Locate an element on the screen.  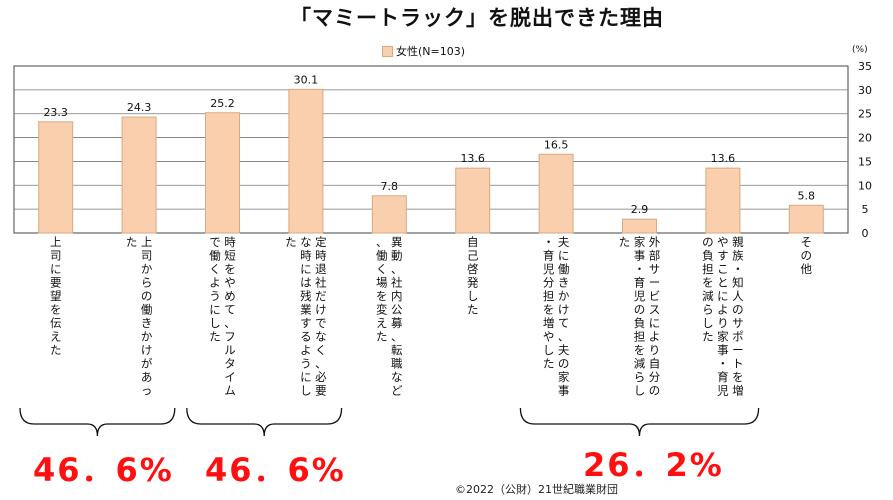
data-label: 23.3 is located at coordinates (55, 112).